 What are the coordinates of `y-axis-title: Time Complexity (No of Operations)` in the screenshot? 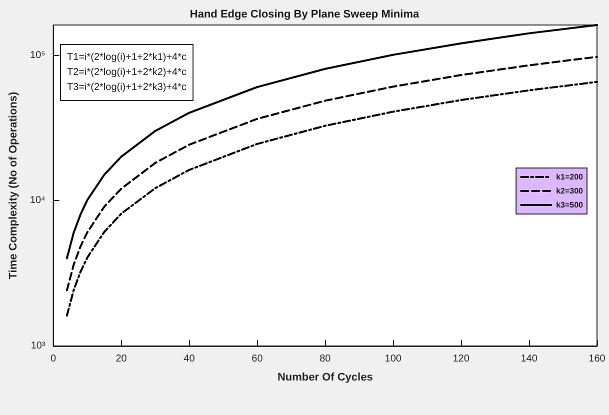 It's located at (14, 185).